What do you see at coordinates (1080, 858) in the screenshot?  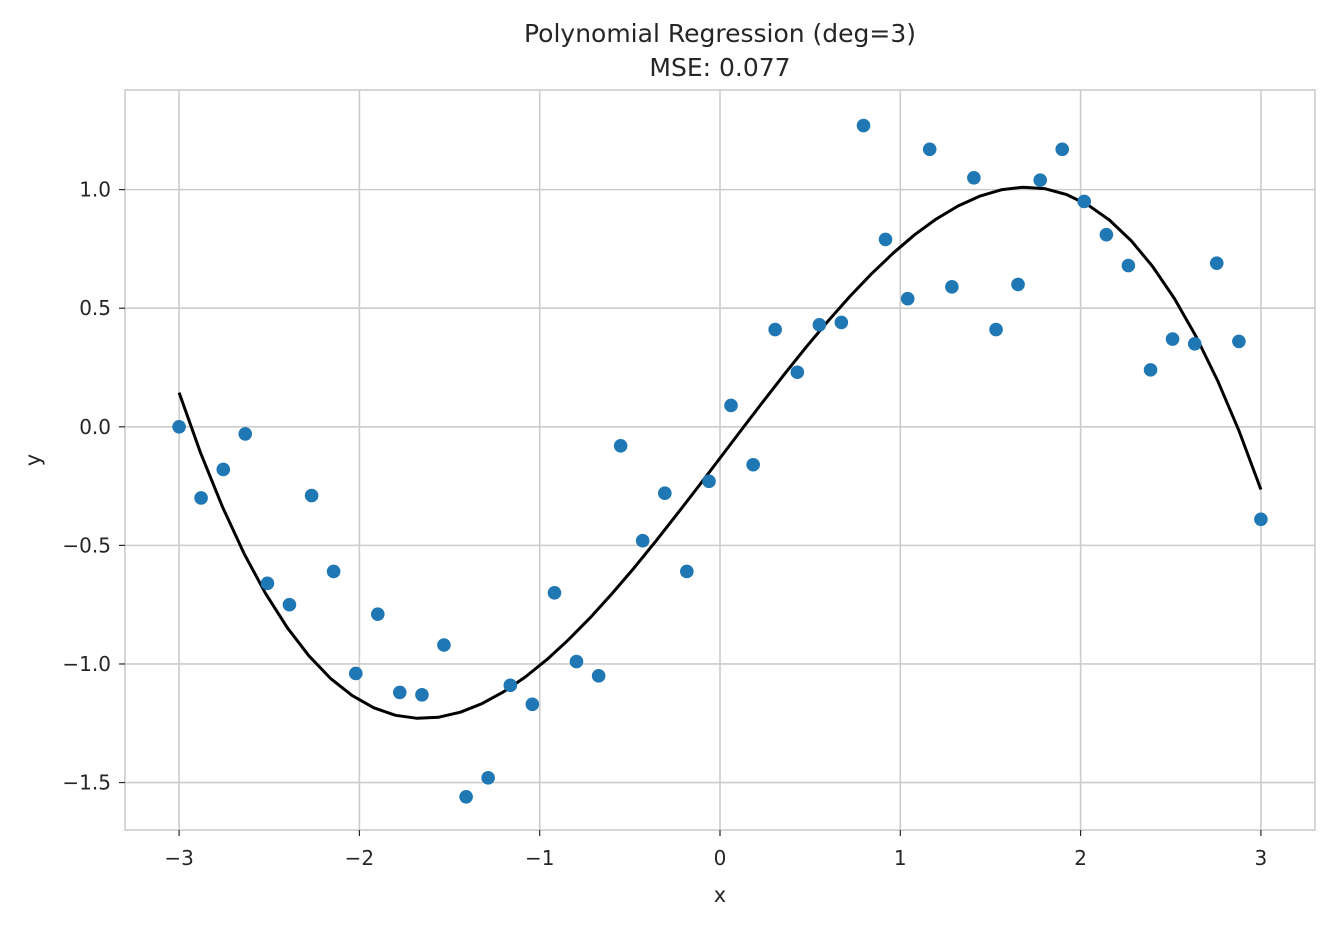 I see `x-tick-label: 2` at bounding box center [1080, 858].